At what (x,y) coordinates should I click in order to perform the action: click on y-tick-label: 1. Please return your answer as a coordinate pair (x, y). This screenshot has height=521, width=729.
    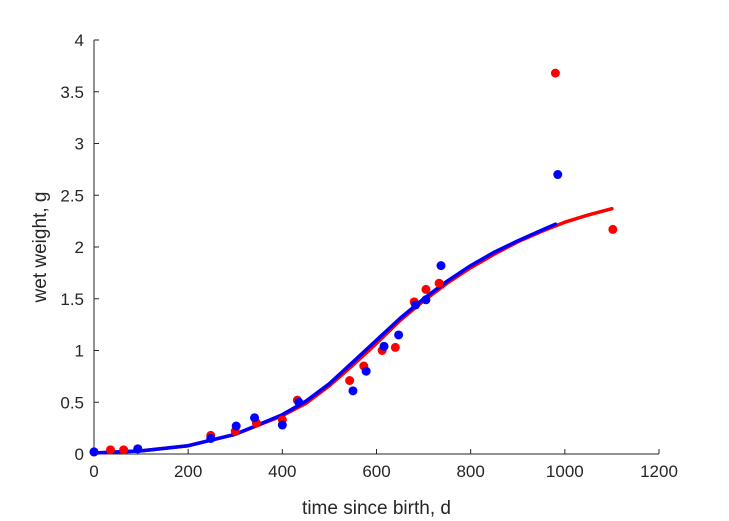
    Looking at the image, I should click on (79, 351).